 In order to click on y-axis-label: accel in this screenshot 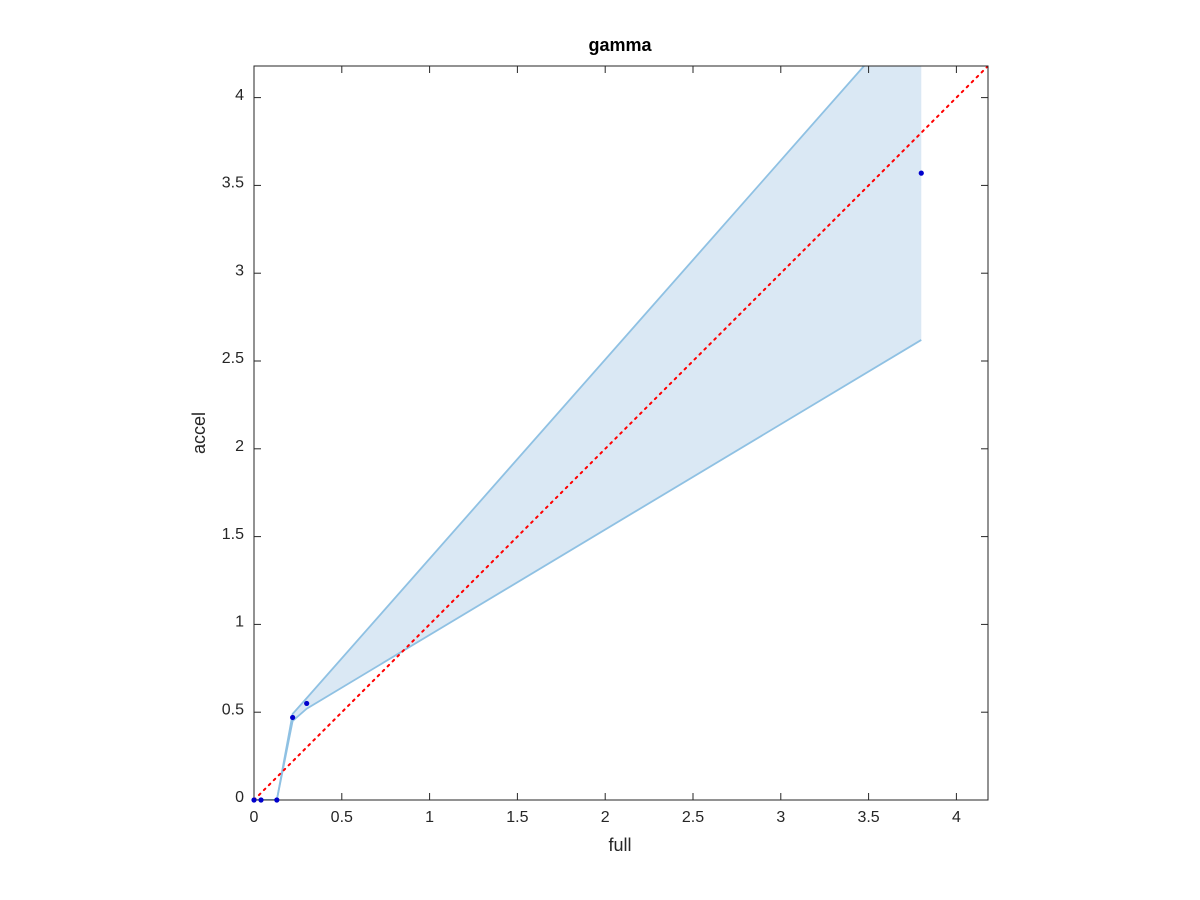, I will do `click(199, 433)`.